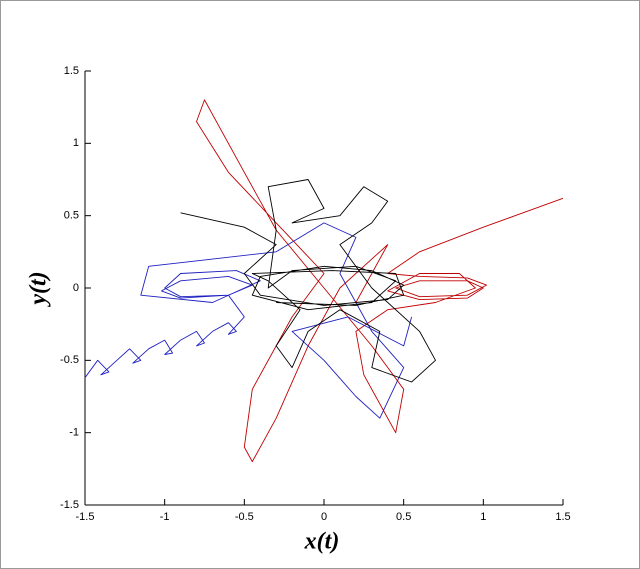  What do you see at coordinates (69, 360) in the screenshot?
I see `y-tick-label: -0.5` at bounding box center [69, 360].